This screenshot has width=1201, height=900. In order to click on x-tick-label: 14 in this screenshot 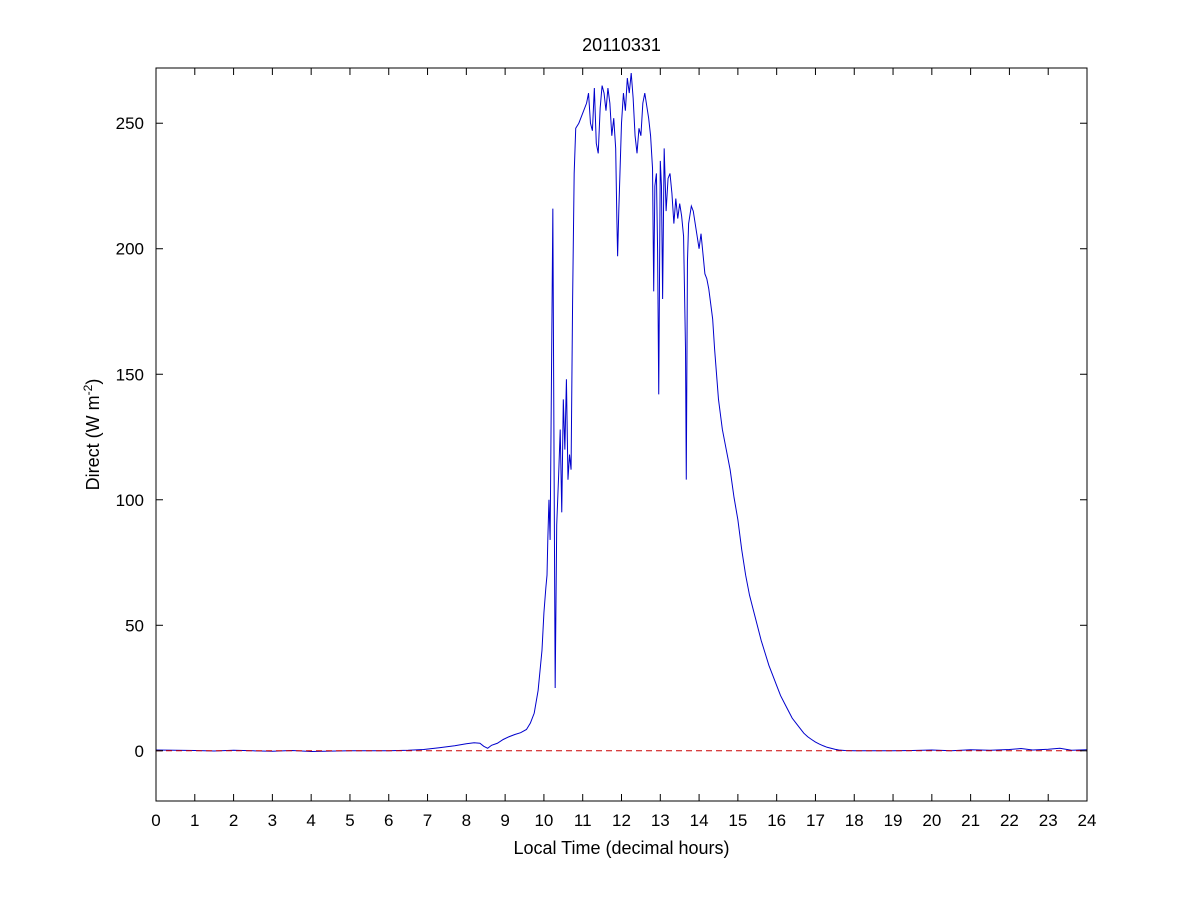, I will do `click(699, 820)`.